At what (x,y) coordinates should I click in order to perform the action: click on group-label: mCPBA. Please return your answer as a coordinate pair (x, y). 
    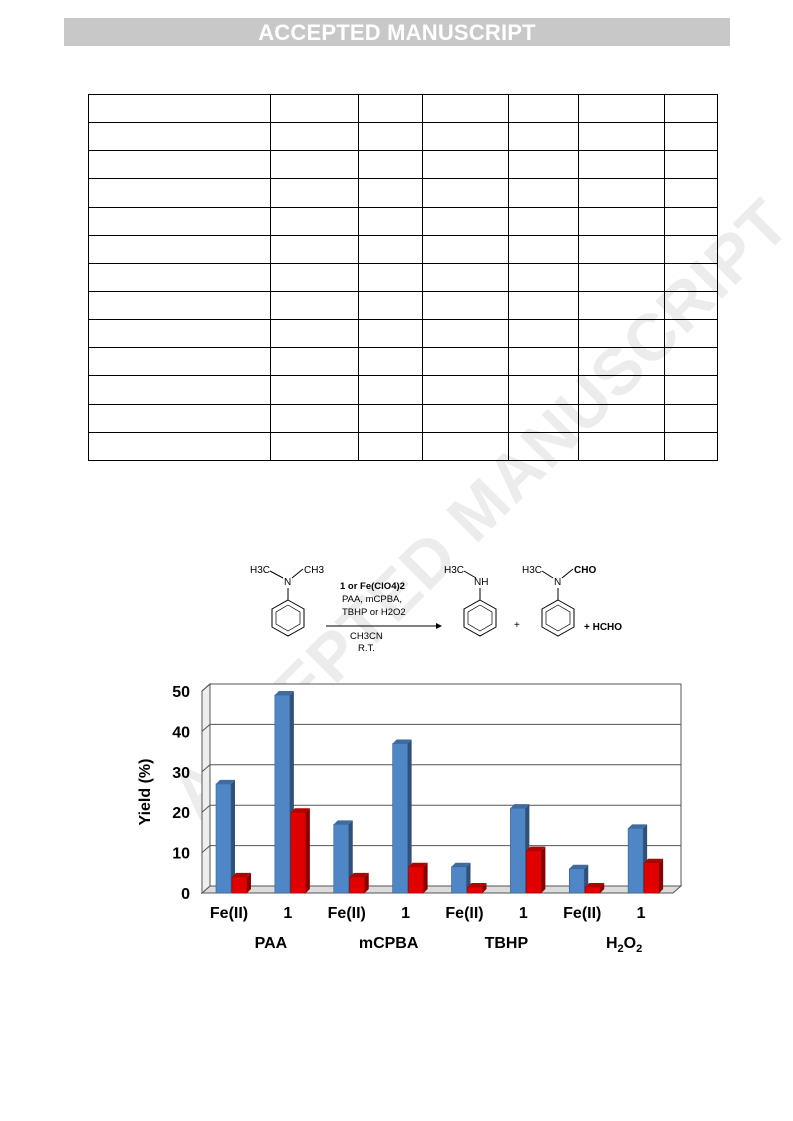
    Looking at the image, I should click on (389, 943).